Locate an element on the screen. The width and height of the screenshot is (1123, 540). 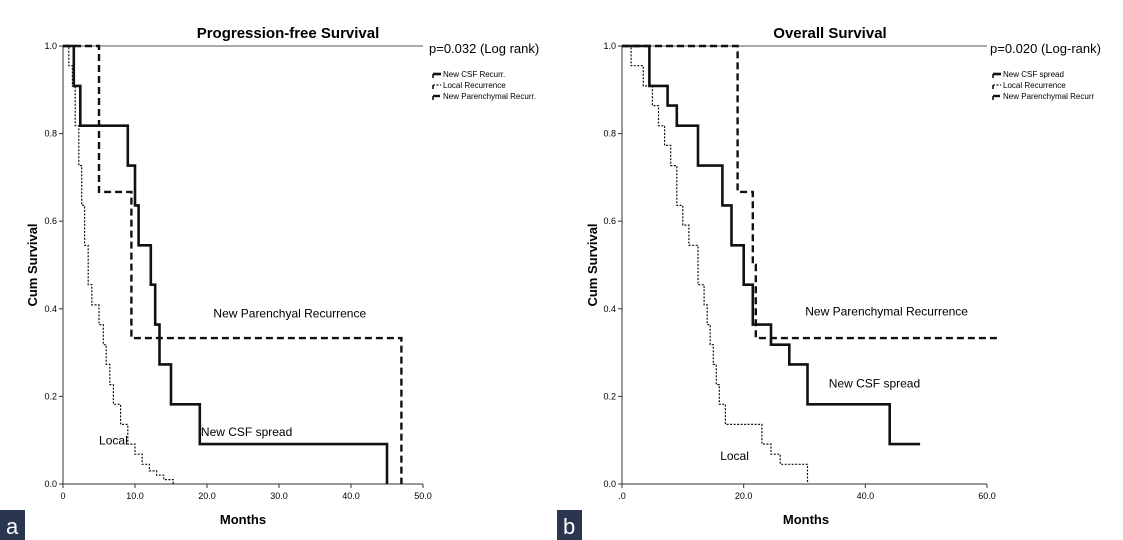
legend-label: New CSF spread is located at coordinates (1033, 74).